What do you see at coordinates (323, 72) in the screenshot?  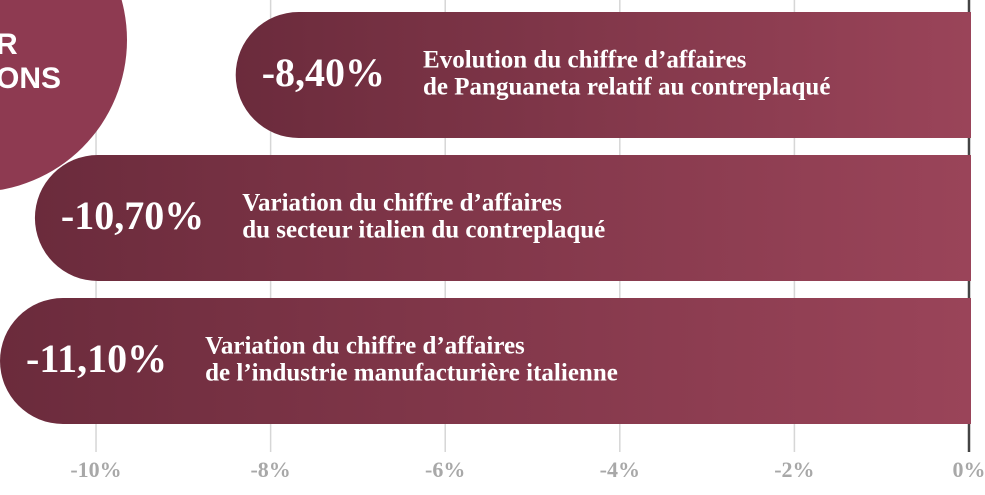 I see `value-label: -8,40%` at bounding box center [323, 72].